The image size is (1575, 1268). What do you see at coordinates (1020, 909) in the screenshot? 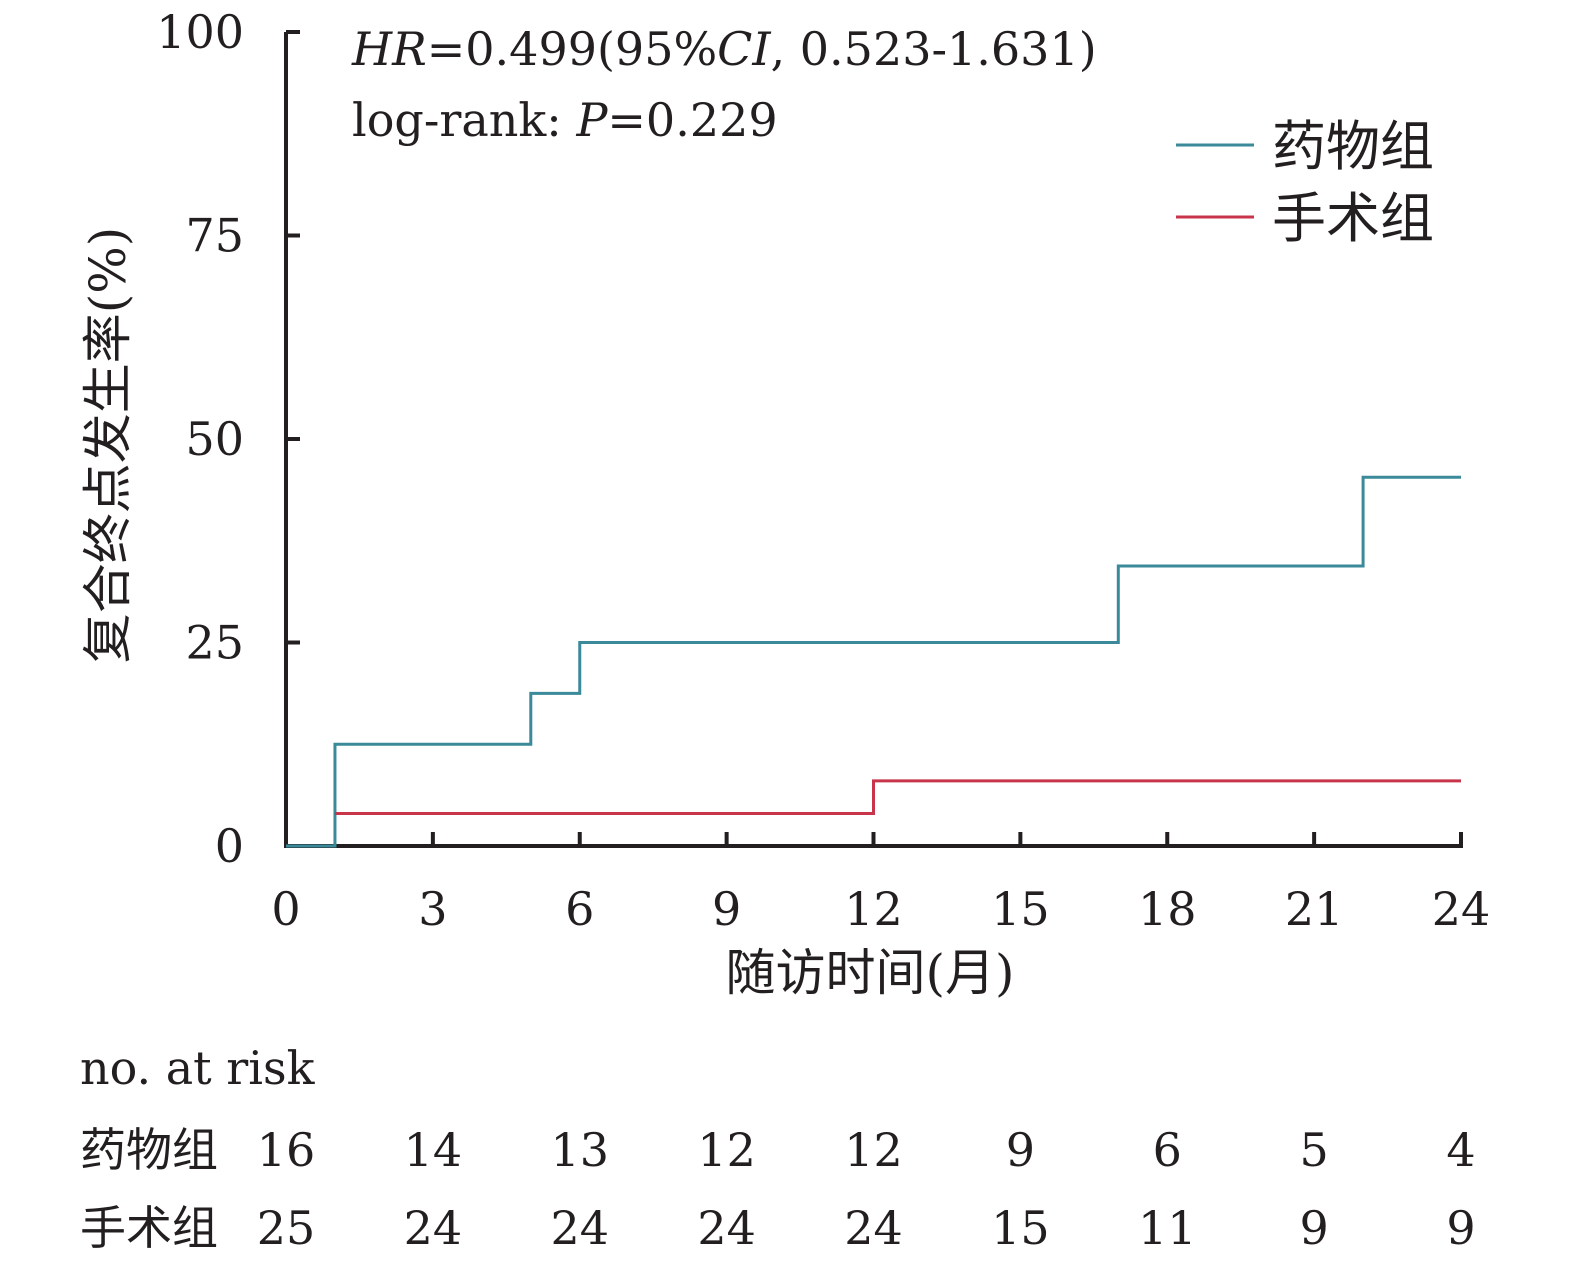
I see `x-tick-label: 15` at bounding box center [1020, 909].